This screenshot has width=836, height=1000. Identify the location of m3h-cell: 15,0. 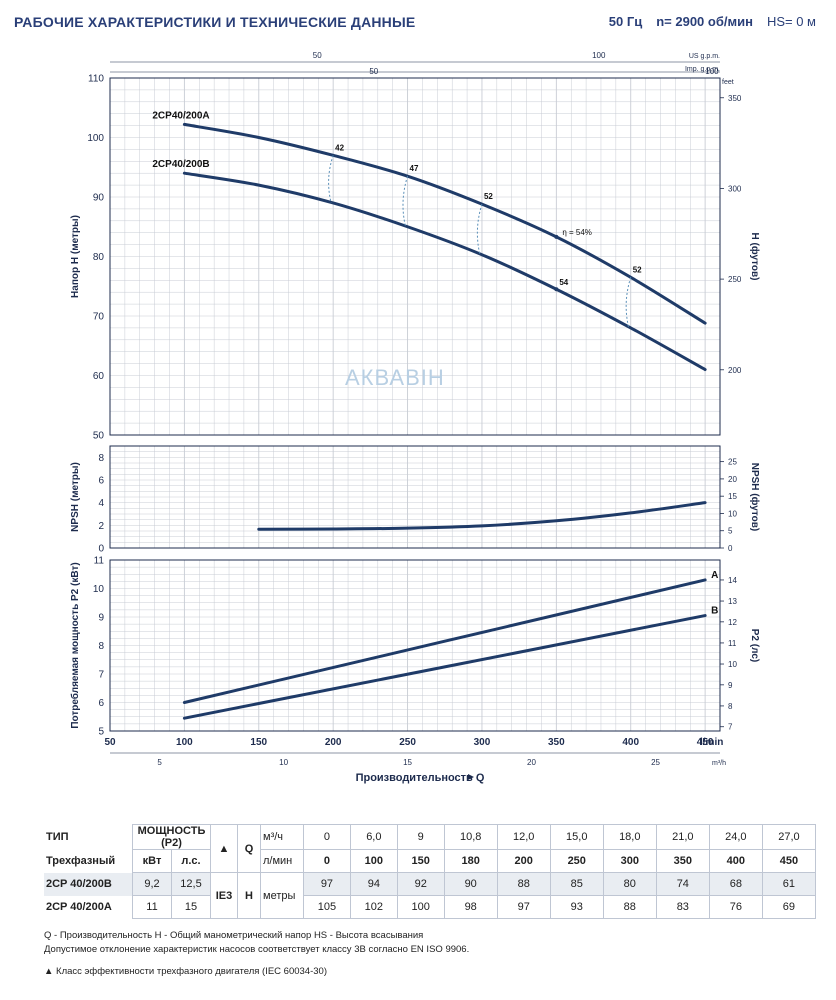
(576, 837).